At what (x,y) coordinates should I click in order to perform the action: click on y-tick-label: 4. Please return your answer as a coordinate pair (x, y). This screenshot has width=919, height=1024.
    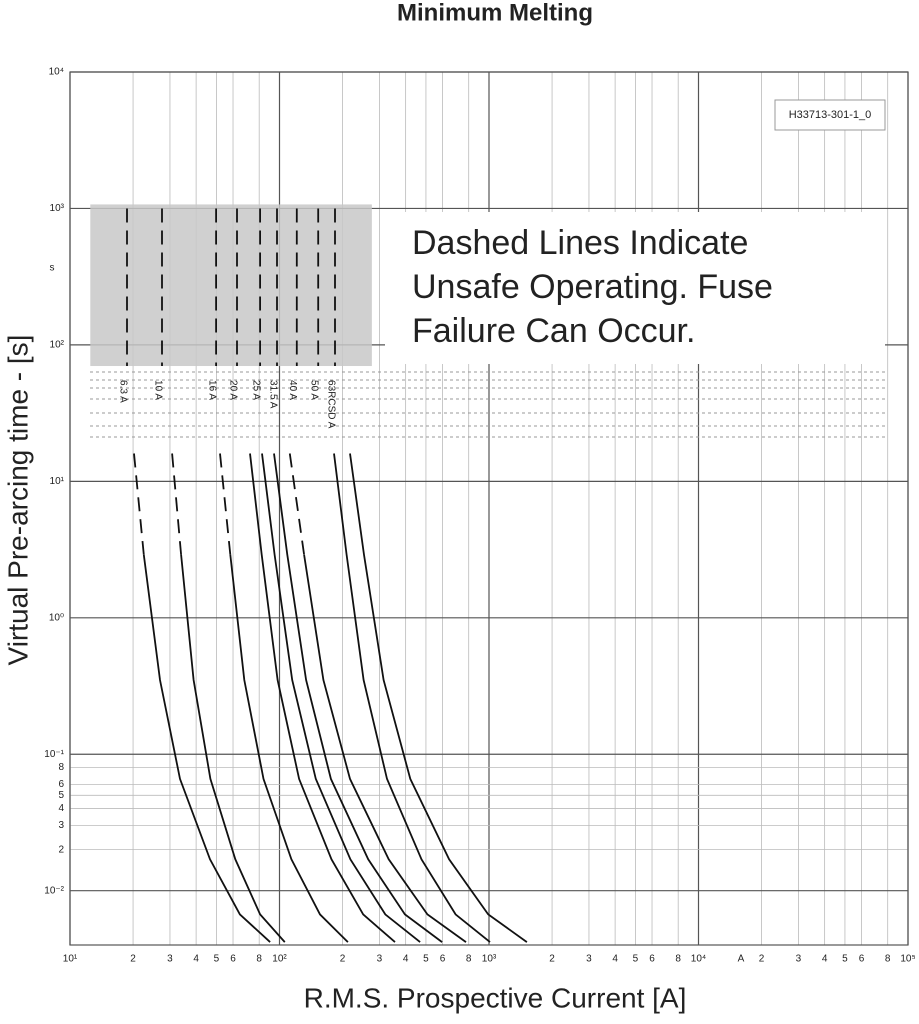
    Looking at the image, I should click on (61, 808).